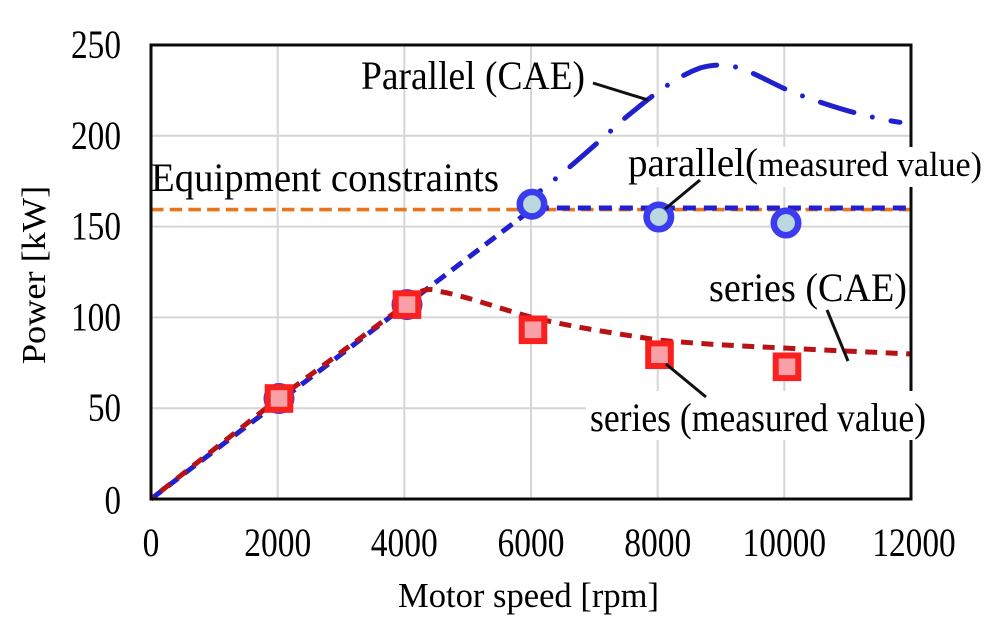  Describe the element at coordinates (758, 417) in the screenshot. I see `svg-text: series (measured value)` at that location.